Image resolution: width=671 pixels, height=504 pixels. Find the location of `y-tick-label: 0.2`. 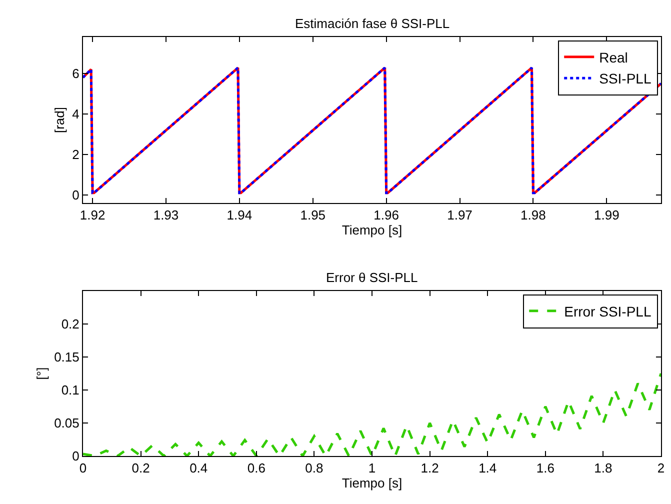

y-tick-label: 0.2 is located at coordinates (70, 324).